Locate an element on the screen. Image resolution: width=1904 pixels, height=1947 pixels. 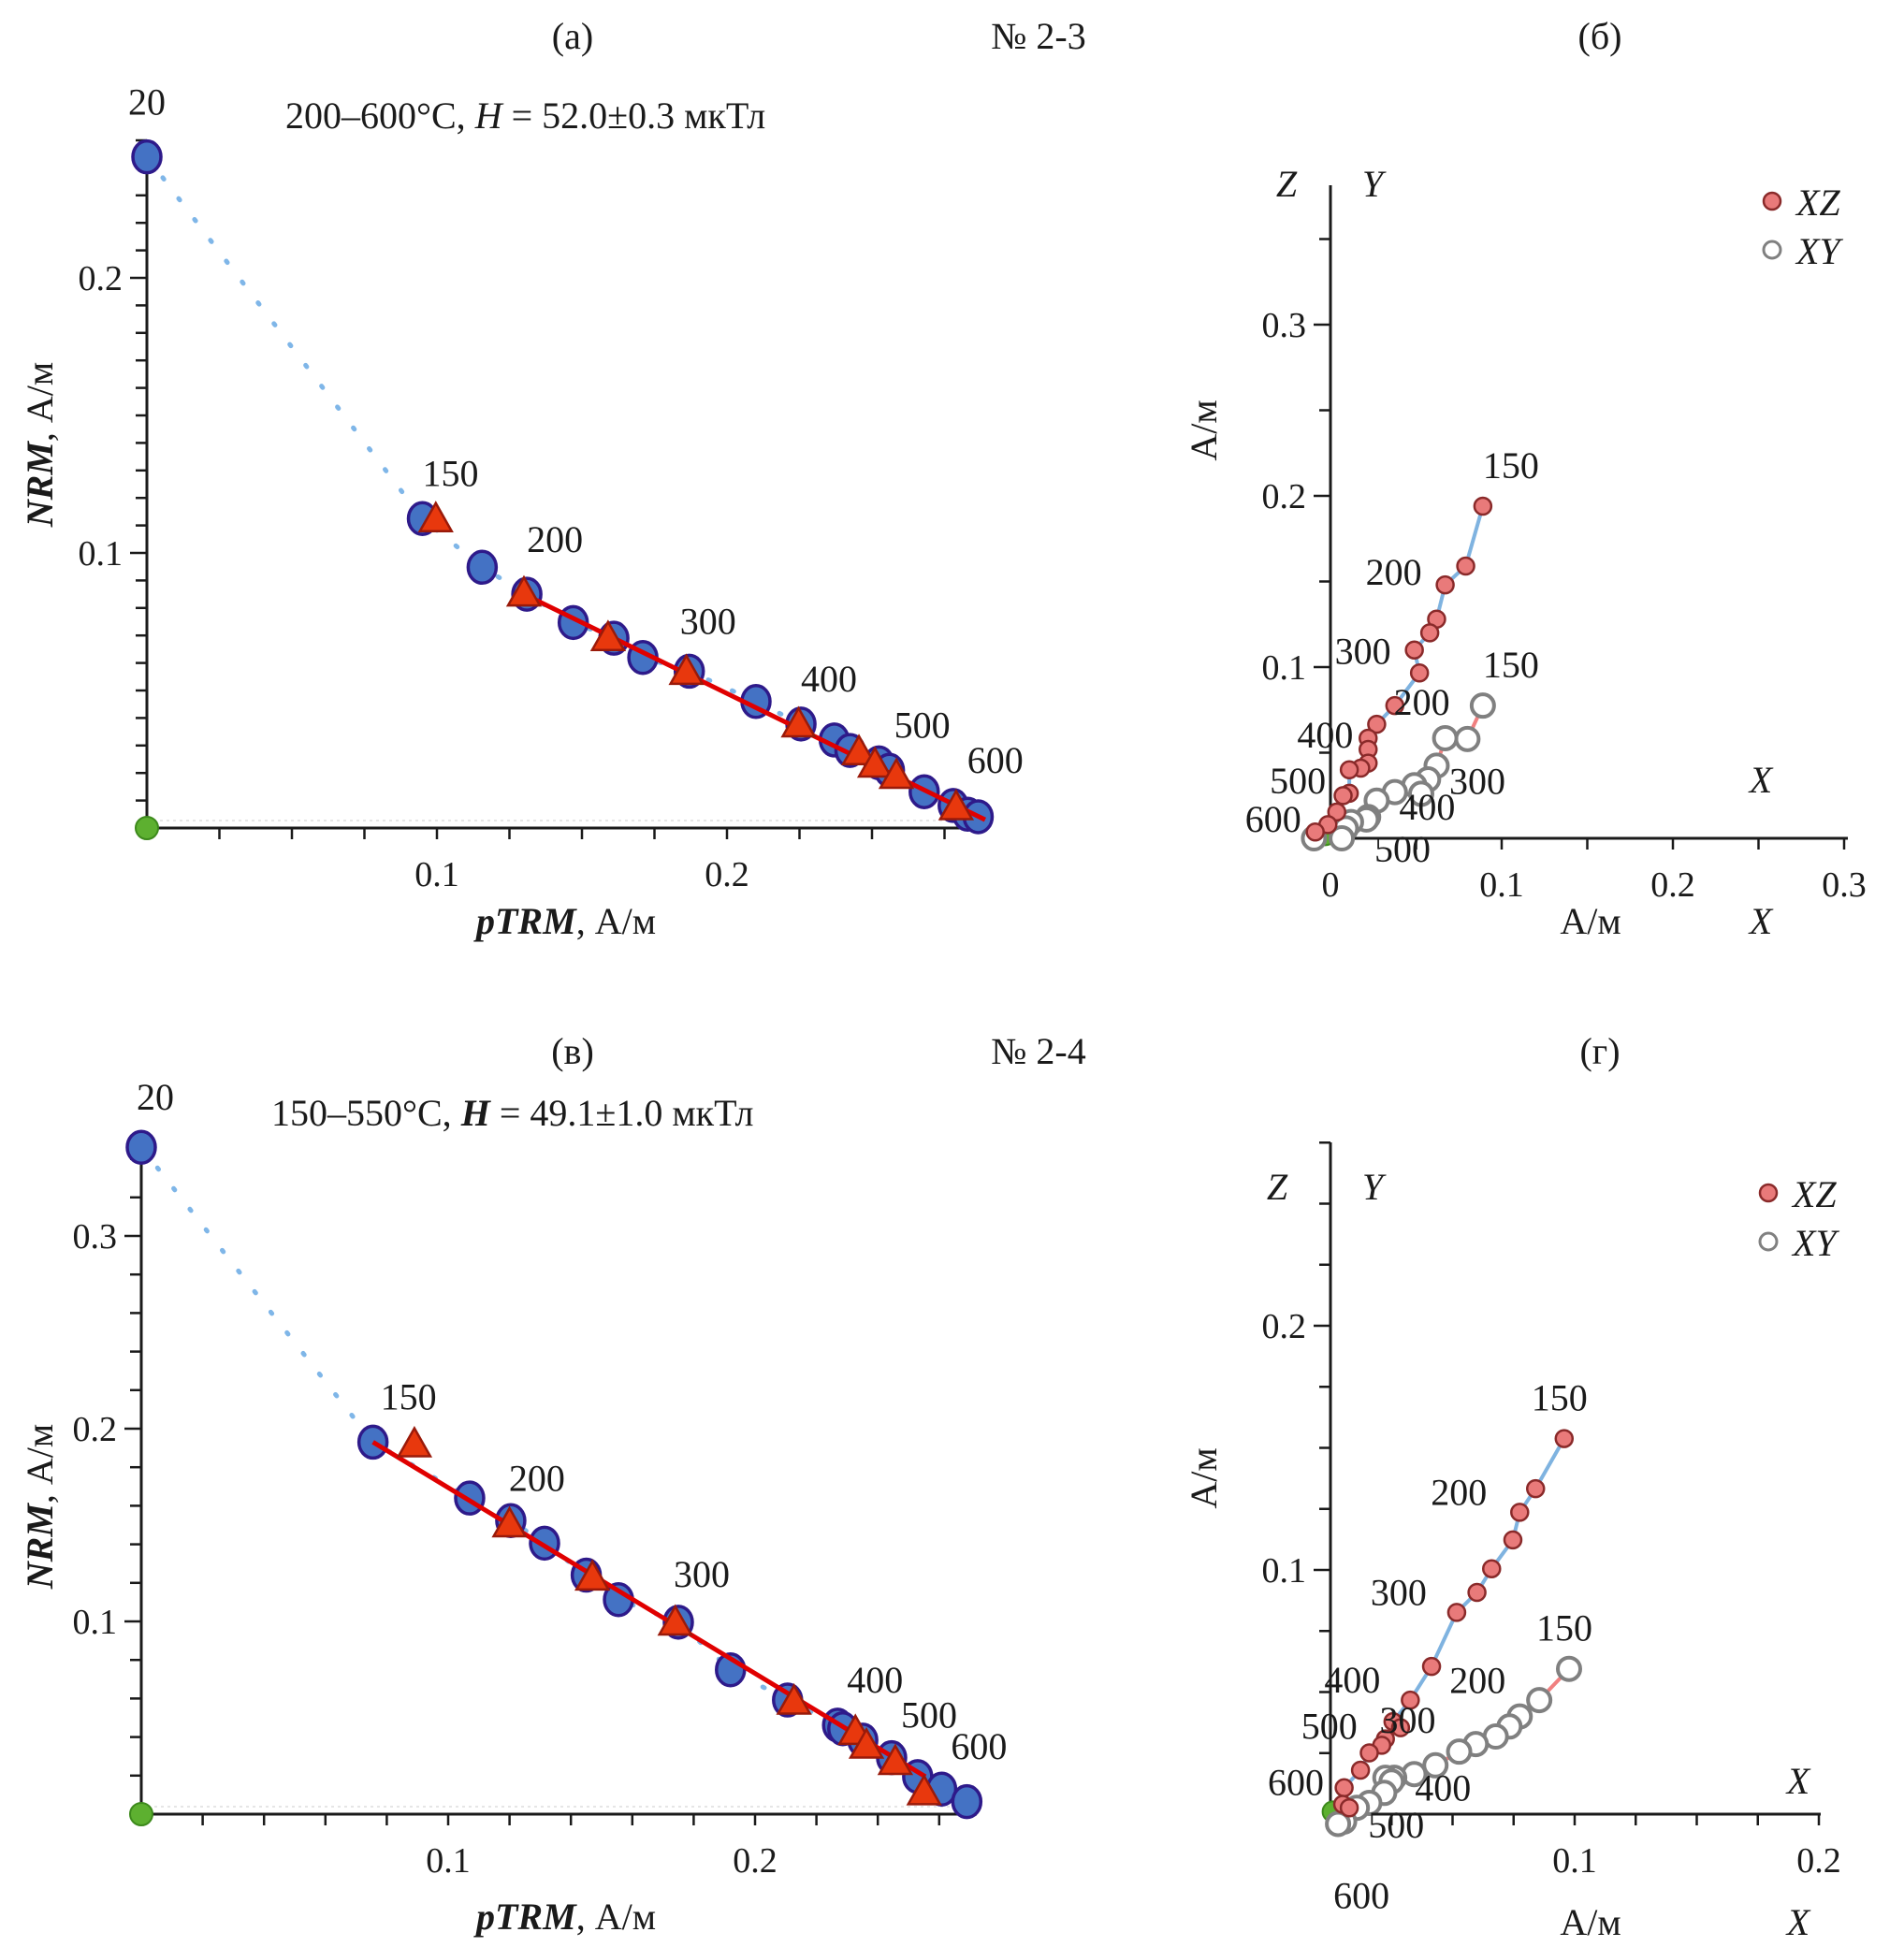
title-h-v: H is located at coordinates (476, 1113).